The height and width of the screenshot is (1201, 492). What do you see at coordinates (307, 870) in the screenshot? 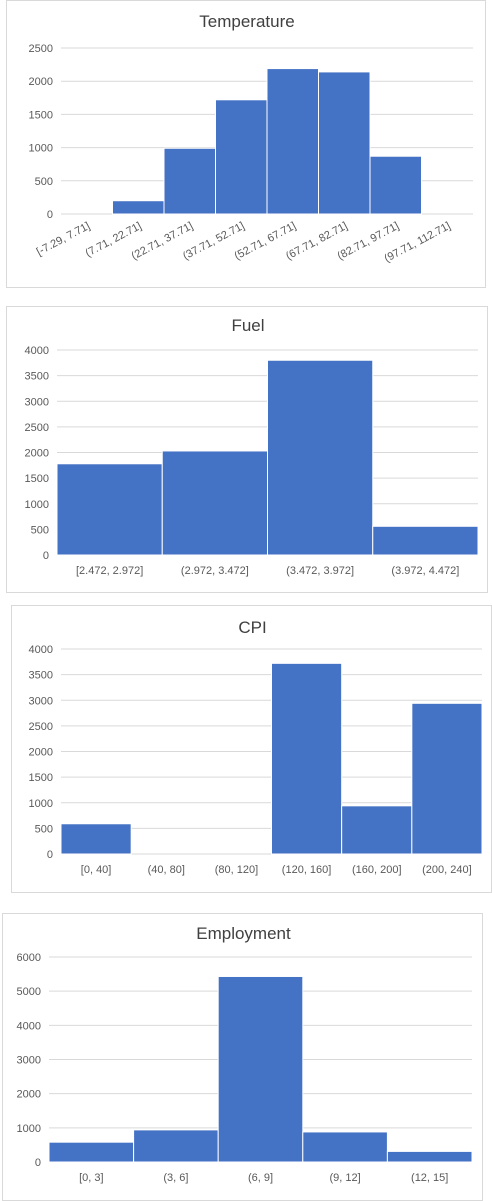
I see `x-tick-label: (120, 160]` at bounding box center [307, 870].